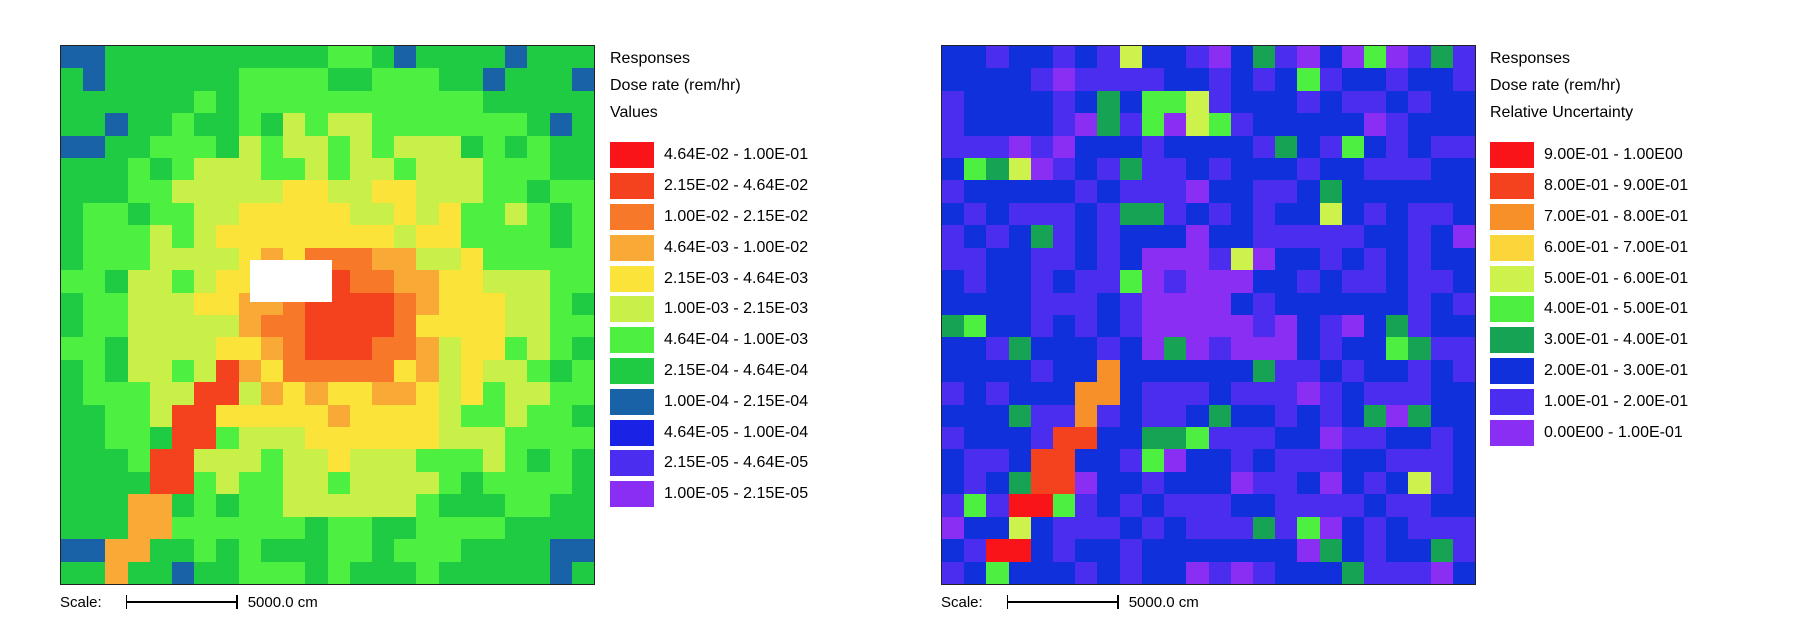 This screenshot has width=1794, height=636. What do you see at coordinates (1589, 186) in the screenshot?
I see `legend-item: 8.00E-01 - 9.00E-01` at bounding box center [1589, 186].